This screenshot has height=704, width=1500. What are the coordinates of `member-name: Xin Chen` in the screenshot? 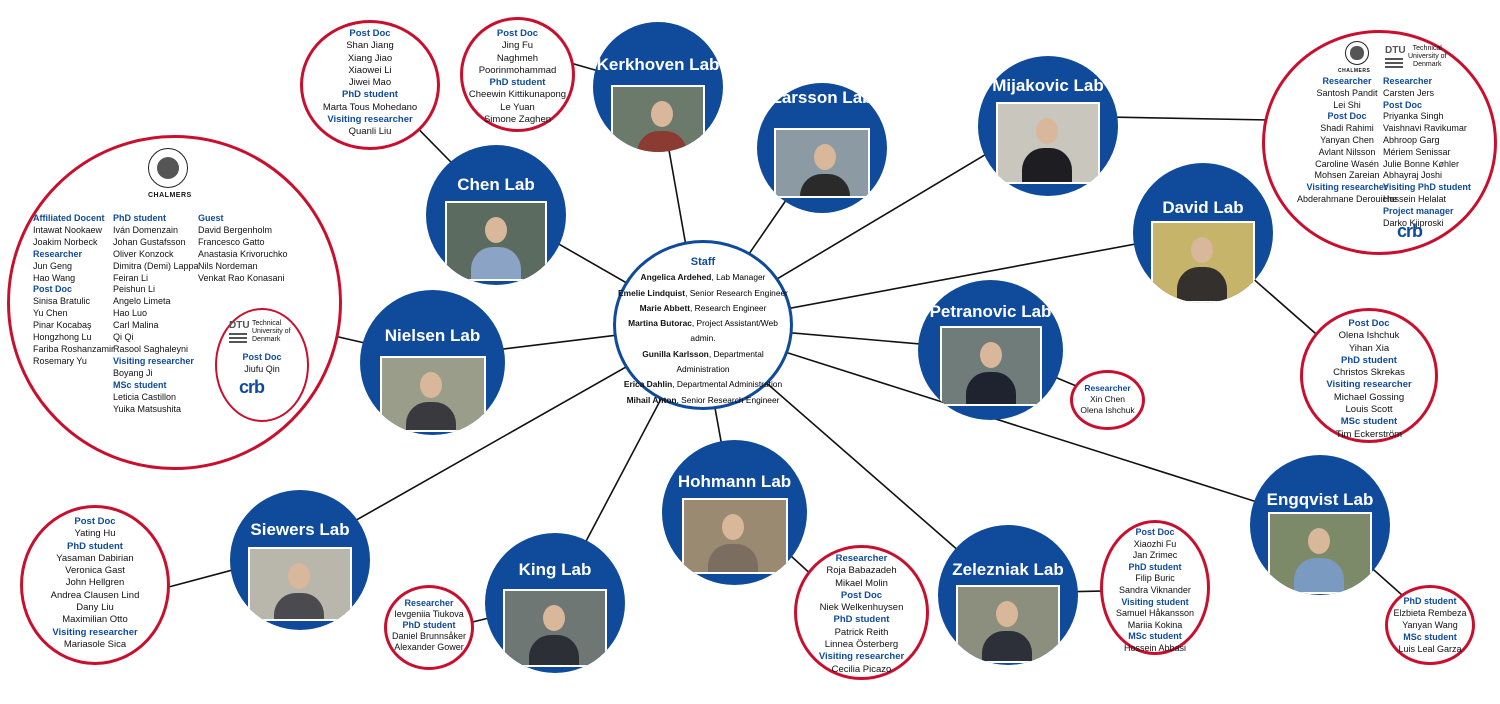 It's located at (1107, 399).